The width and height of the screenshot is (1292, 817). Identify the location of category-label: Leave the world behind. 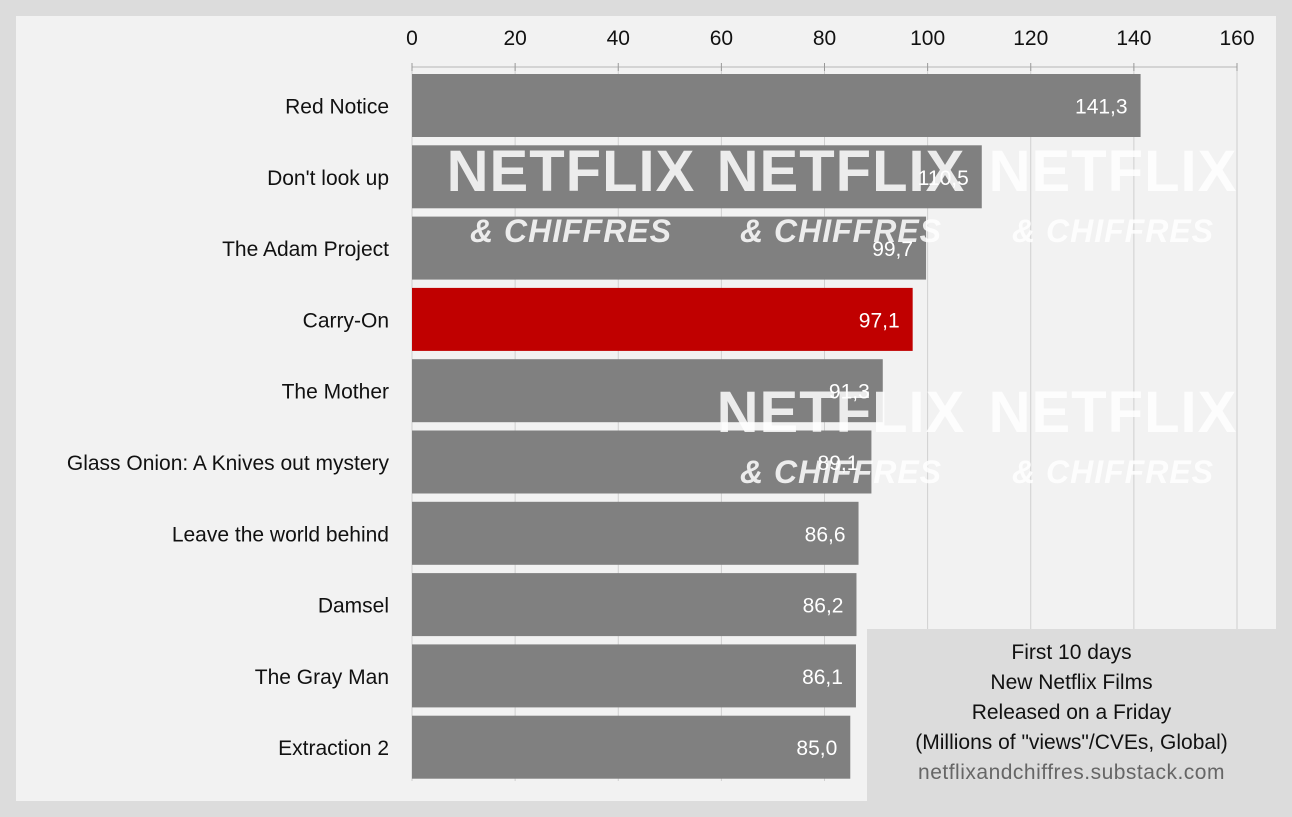
(280, 534).